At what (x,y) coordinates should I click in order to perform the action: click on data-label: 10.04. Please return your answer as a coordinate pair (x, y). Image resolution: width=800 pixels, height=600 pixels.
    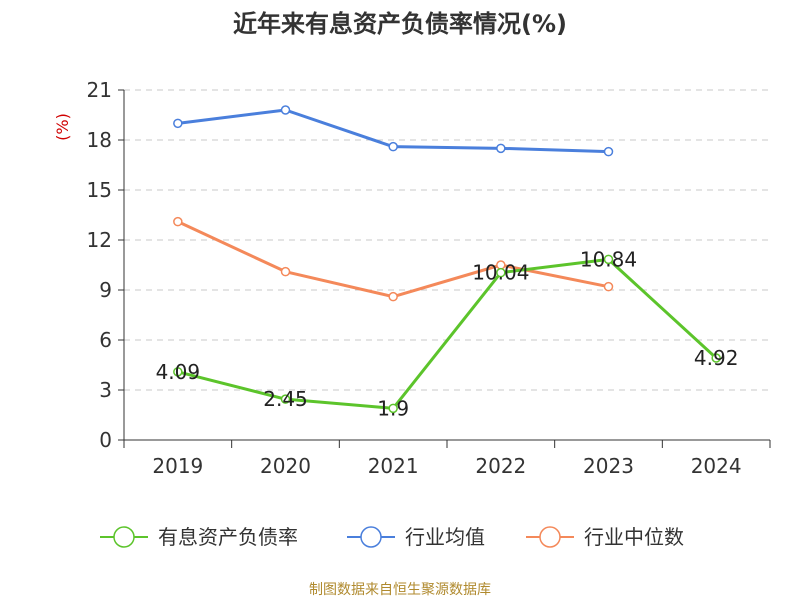
    Looking at the image, I should click on (500, 273).